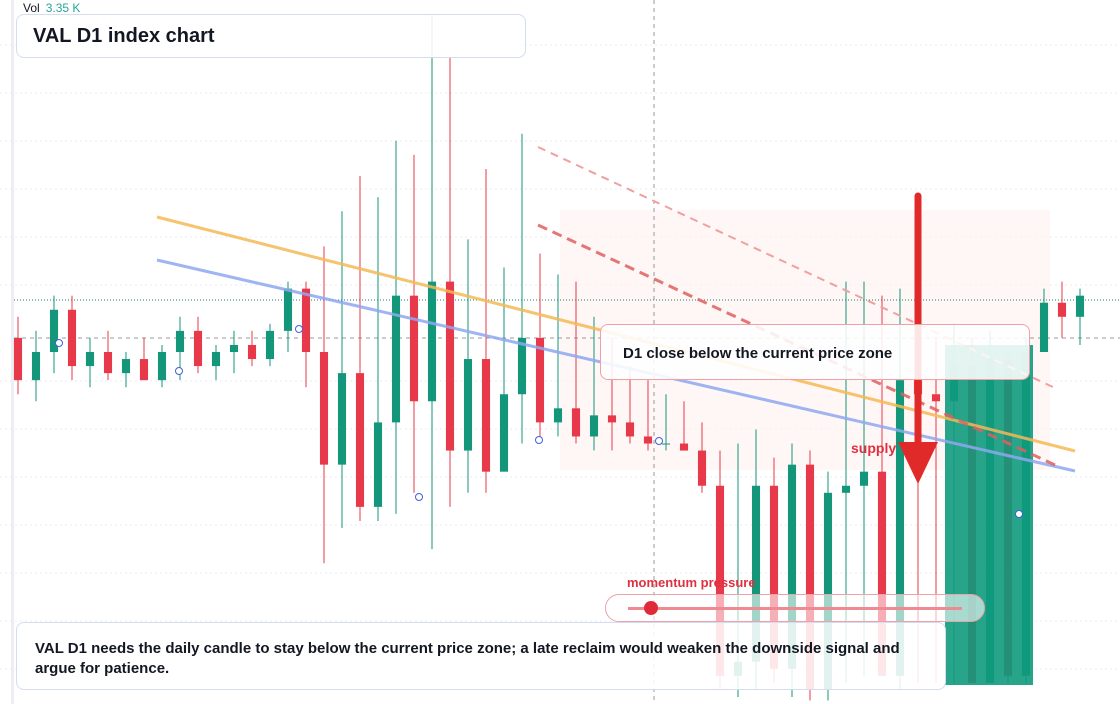  What do you see at coordinates (691, 582) in the screenshot?
I see `momentum-label: momentum pressure` at bounding box center [691, 582].